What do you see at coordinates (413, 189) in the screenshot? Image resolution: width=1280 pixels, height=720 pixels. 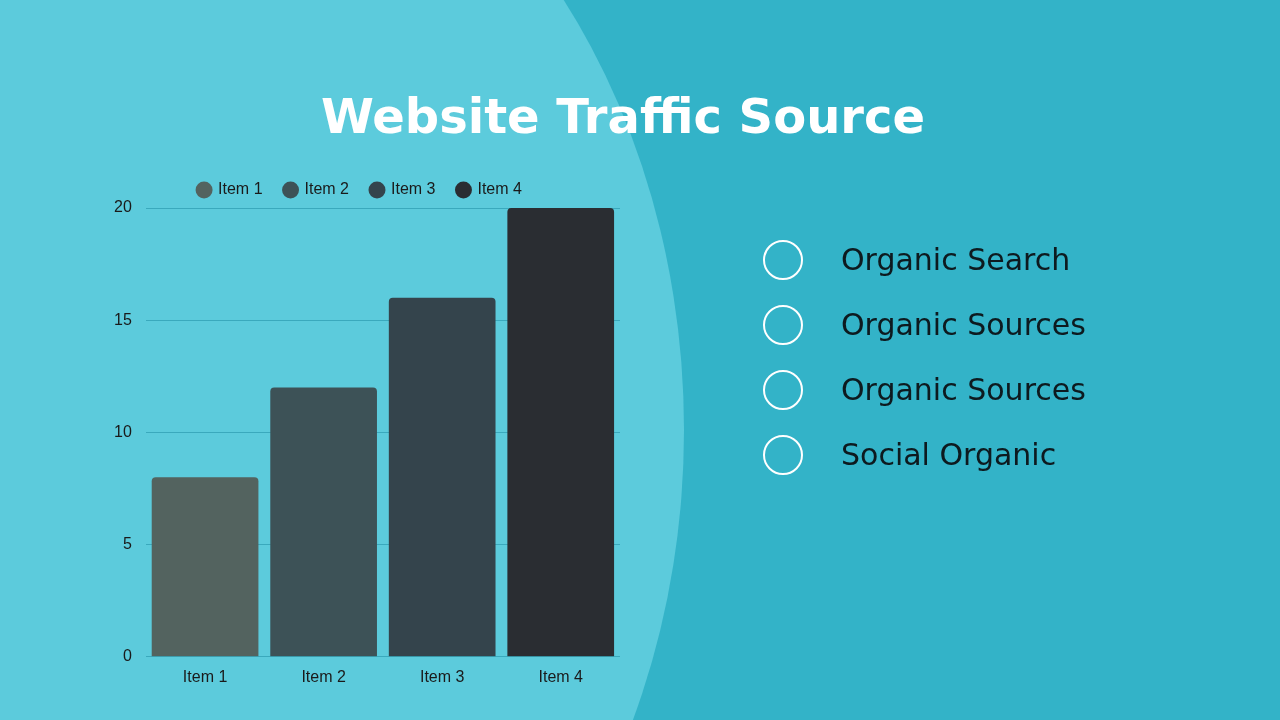 I see `legend-label: Item 3` at bounding box center [413, 189].